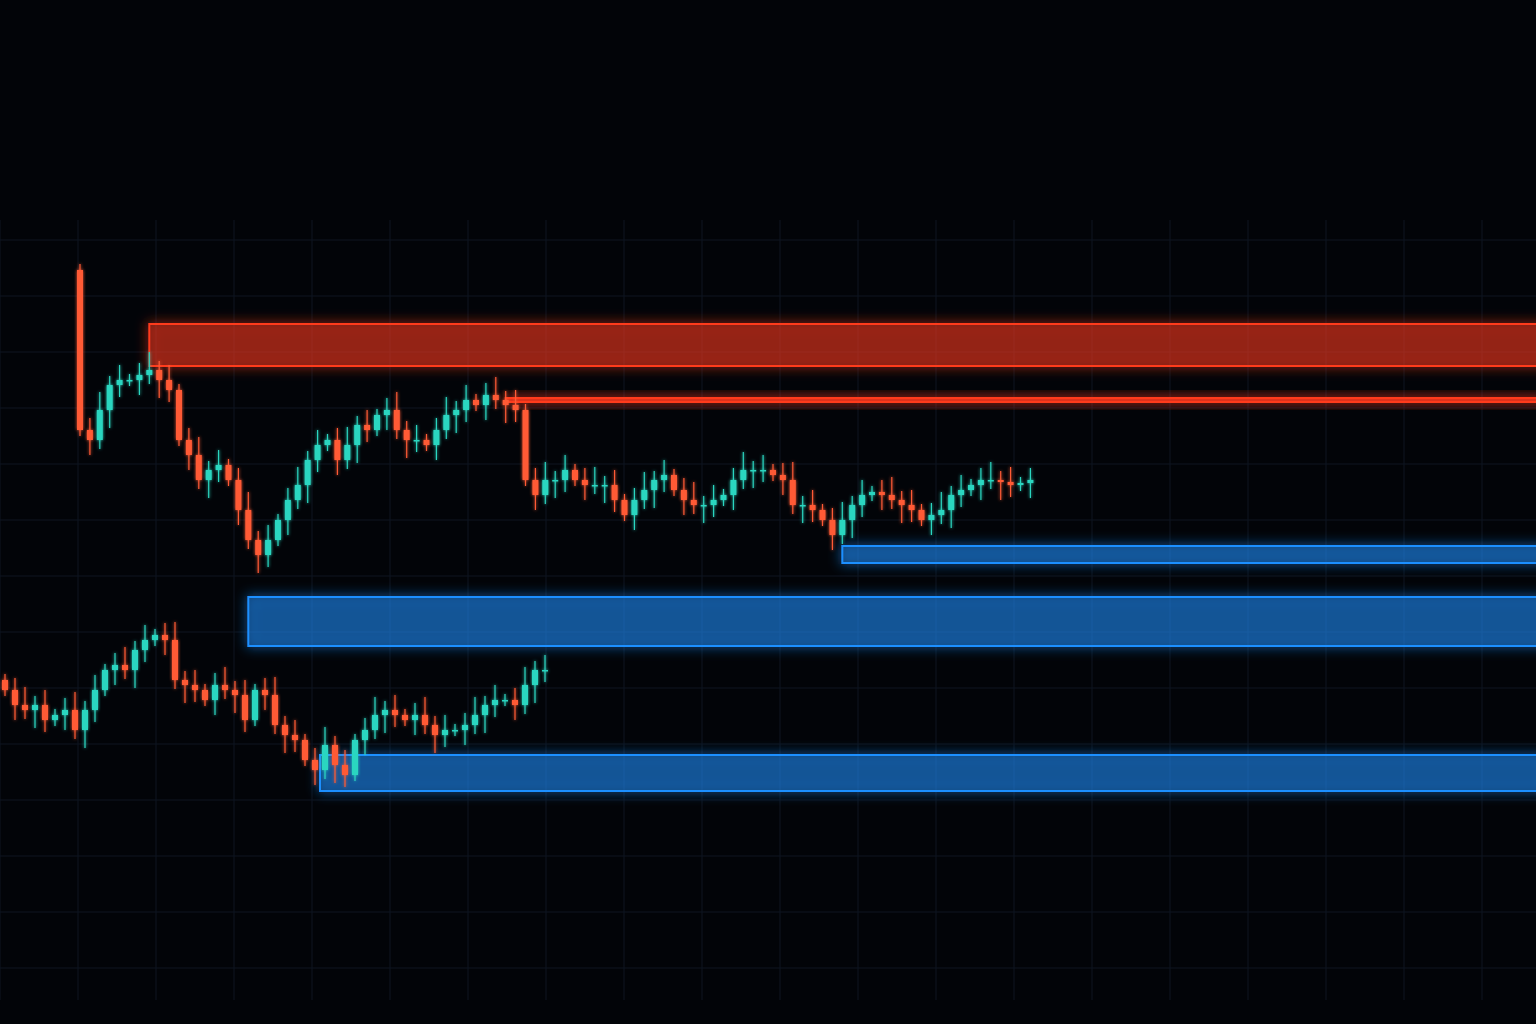 This screenshot has height=1024, width=1536. What do you see at coordinates (1188, 554) in the screenshot?
I see `support-zone` at bounding box center [1188, 554].